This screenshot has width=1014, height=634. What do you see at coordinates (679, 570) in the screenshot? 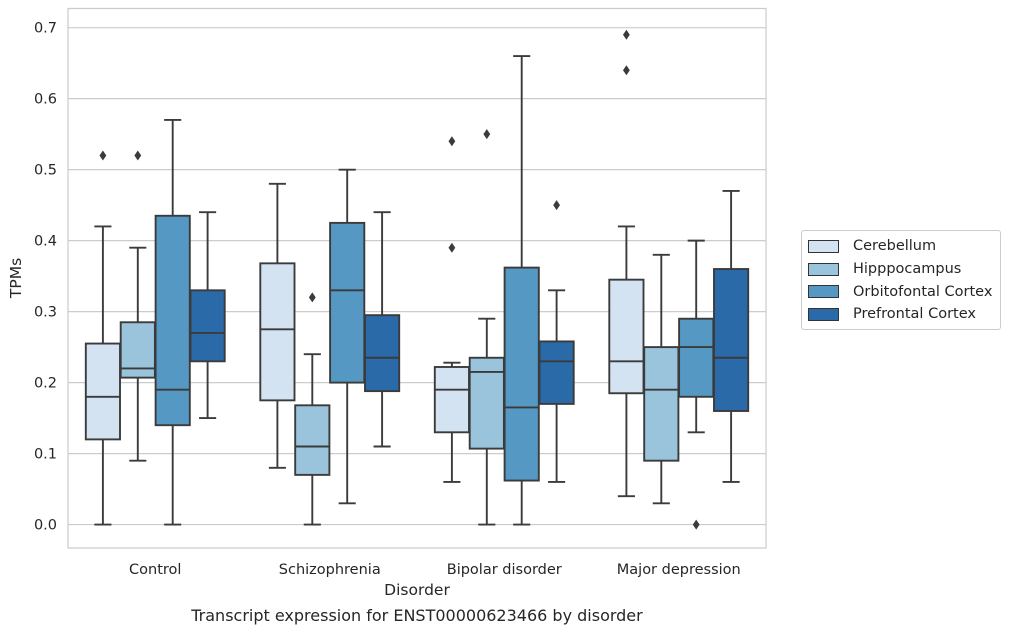
I see `x-tick-label: Major depression` at bounding box center [679, 570].